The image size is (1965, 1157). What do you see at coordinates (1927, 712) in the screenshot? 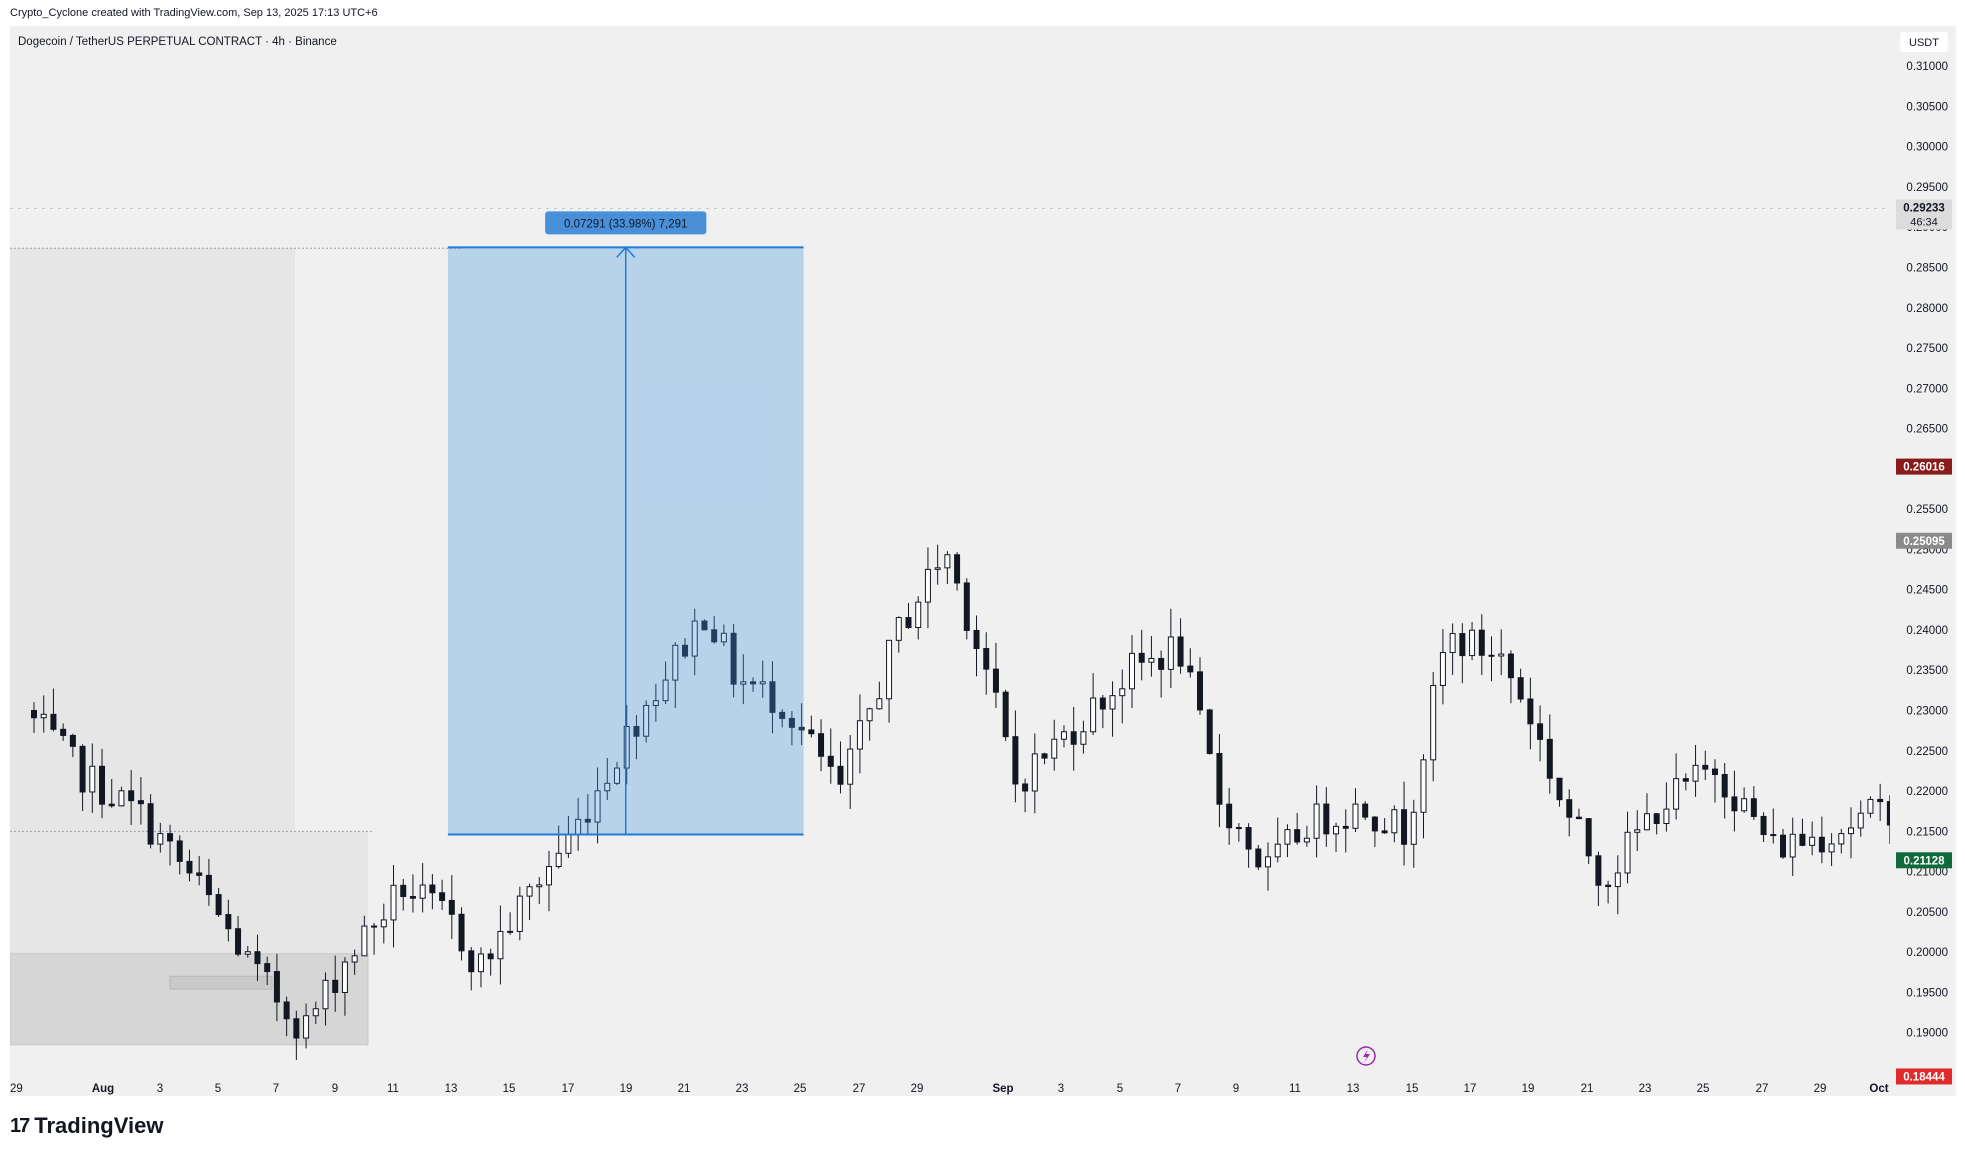
I see `price-tick-label: 0.23000` at bounding box center [1927, 712].